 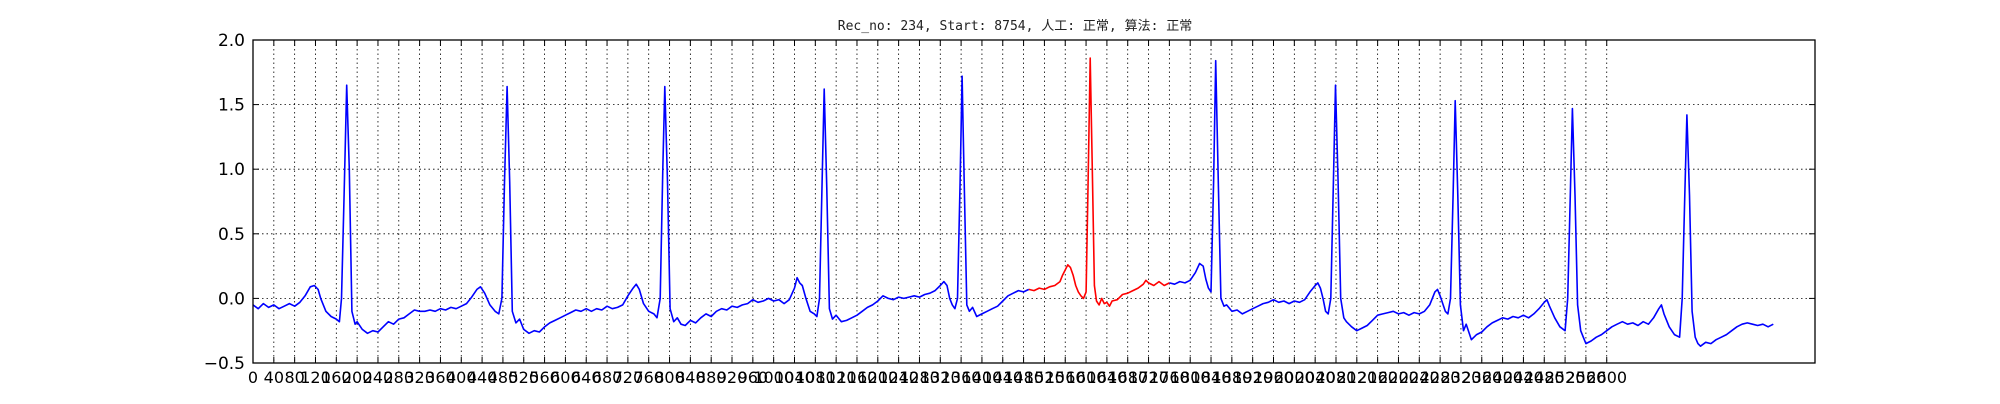 What do you see at coordinates (231, 170) in the screenshot?
I see `y-tick-label: 1.0` at bounding box center [231, 170].